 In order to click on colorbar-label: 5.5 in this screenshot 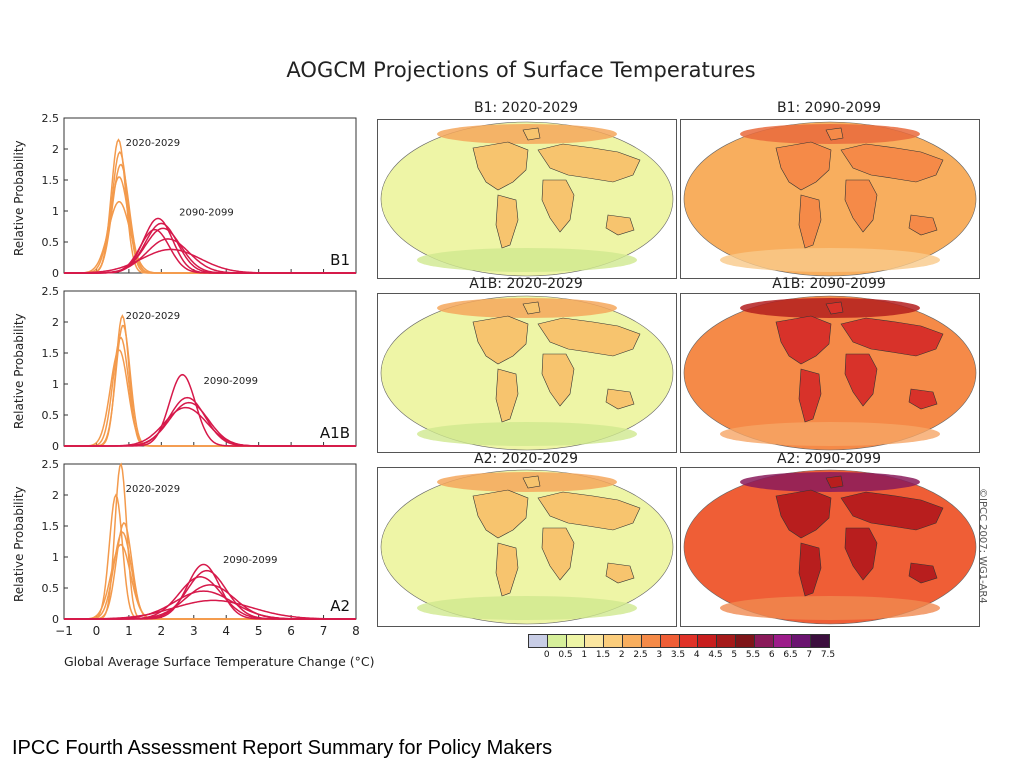, I will do `click(753, 655)`.